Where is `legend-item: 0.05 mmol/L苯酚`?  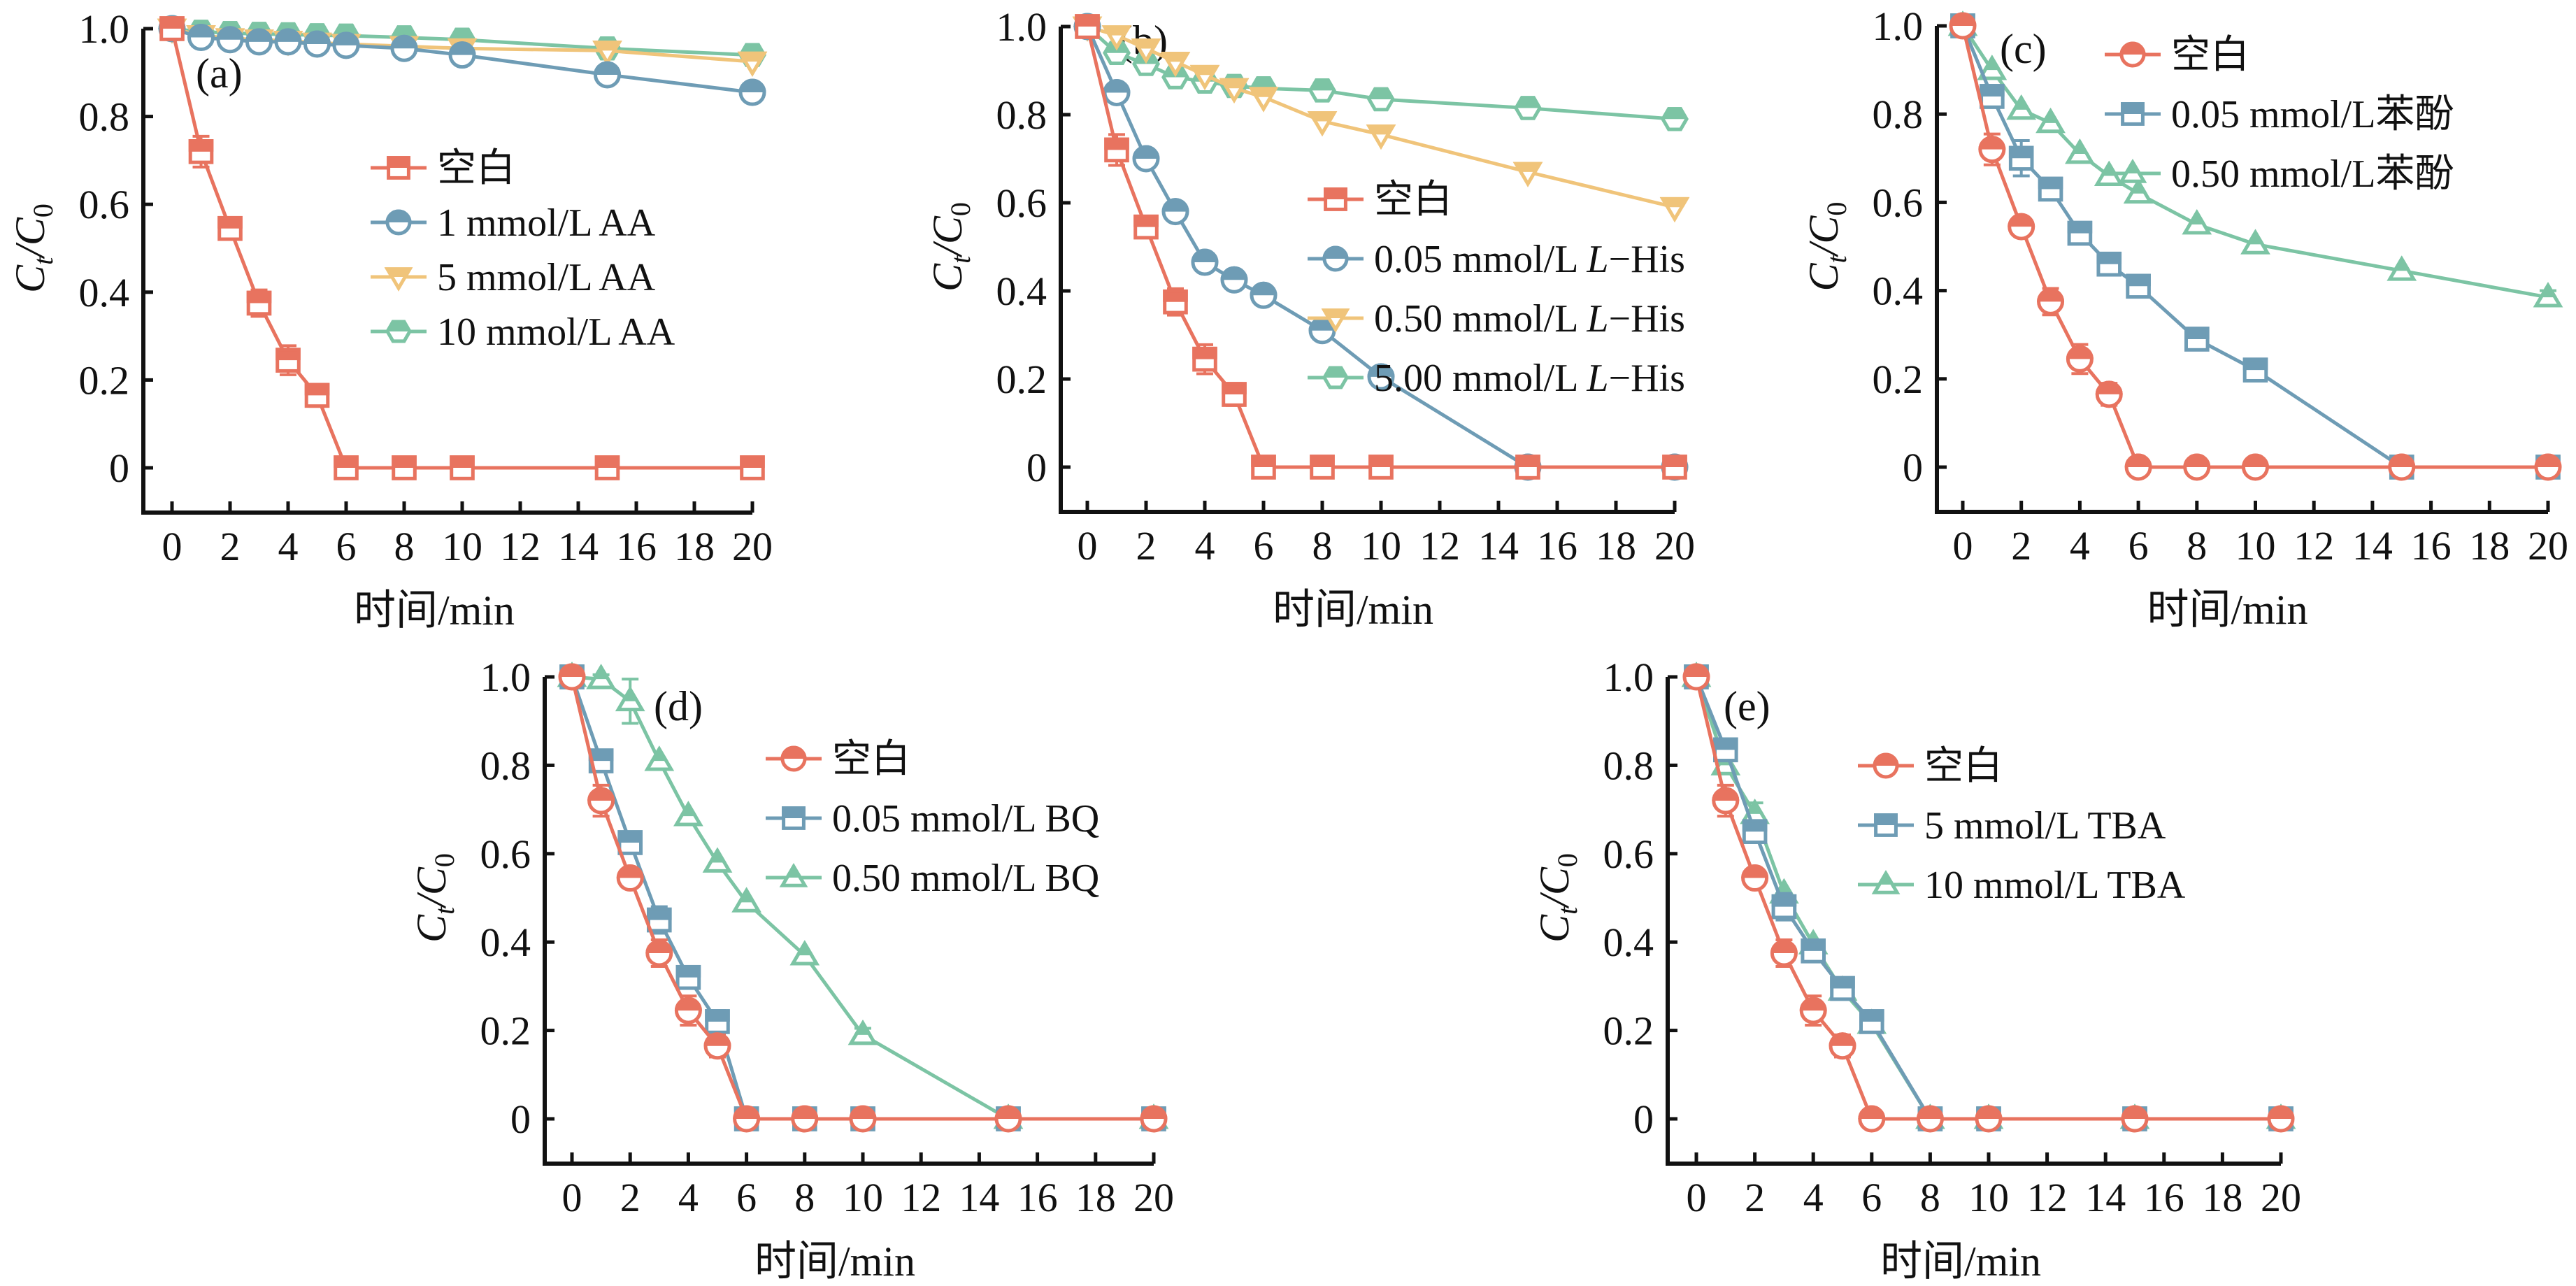
legend-item: 0.05 mmol/L苯酚 is located at coordinates (2279, 114).